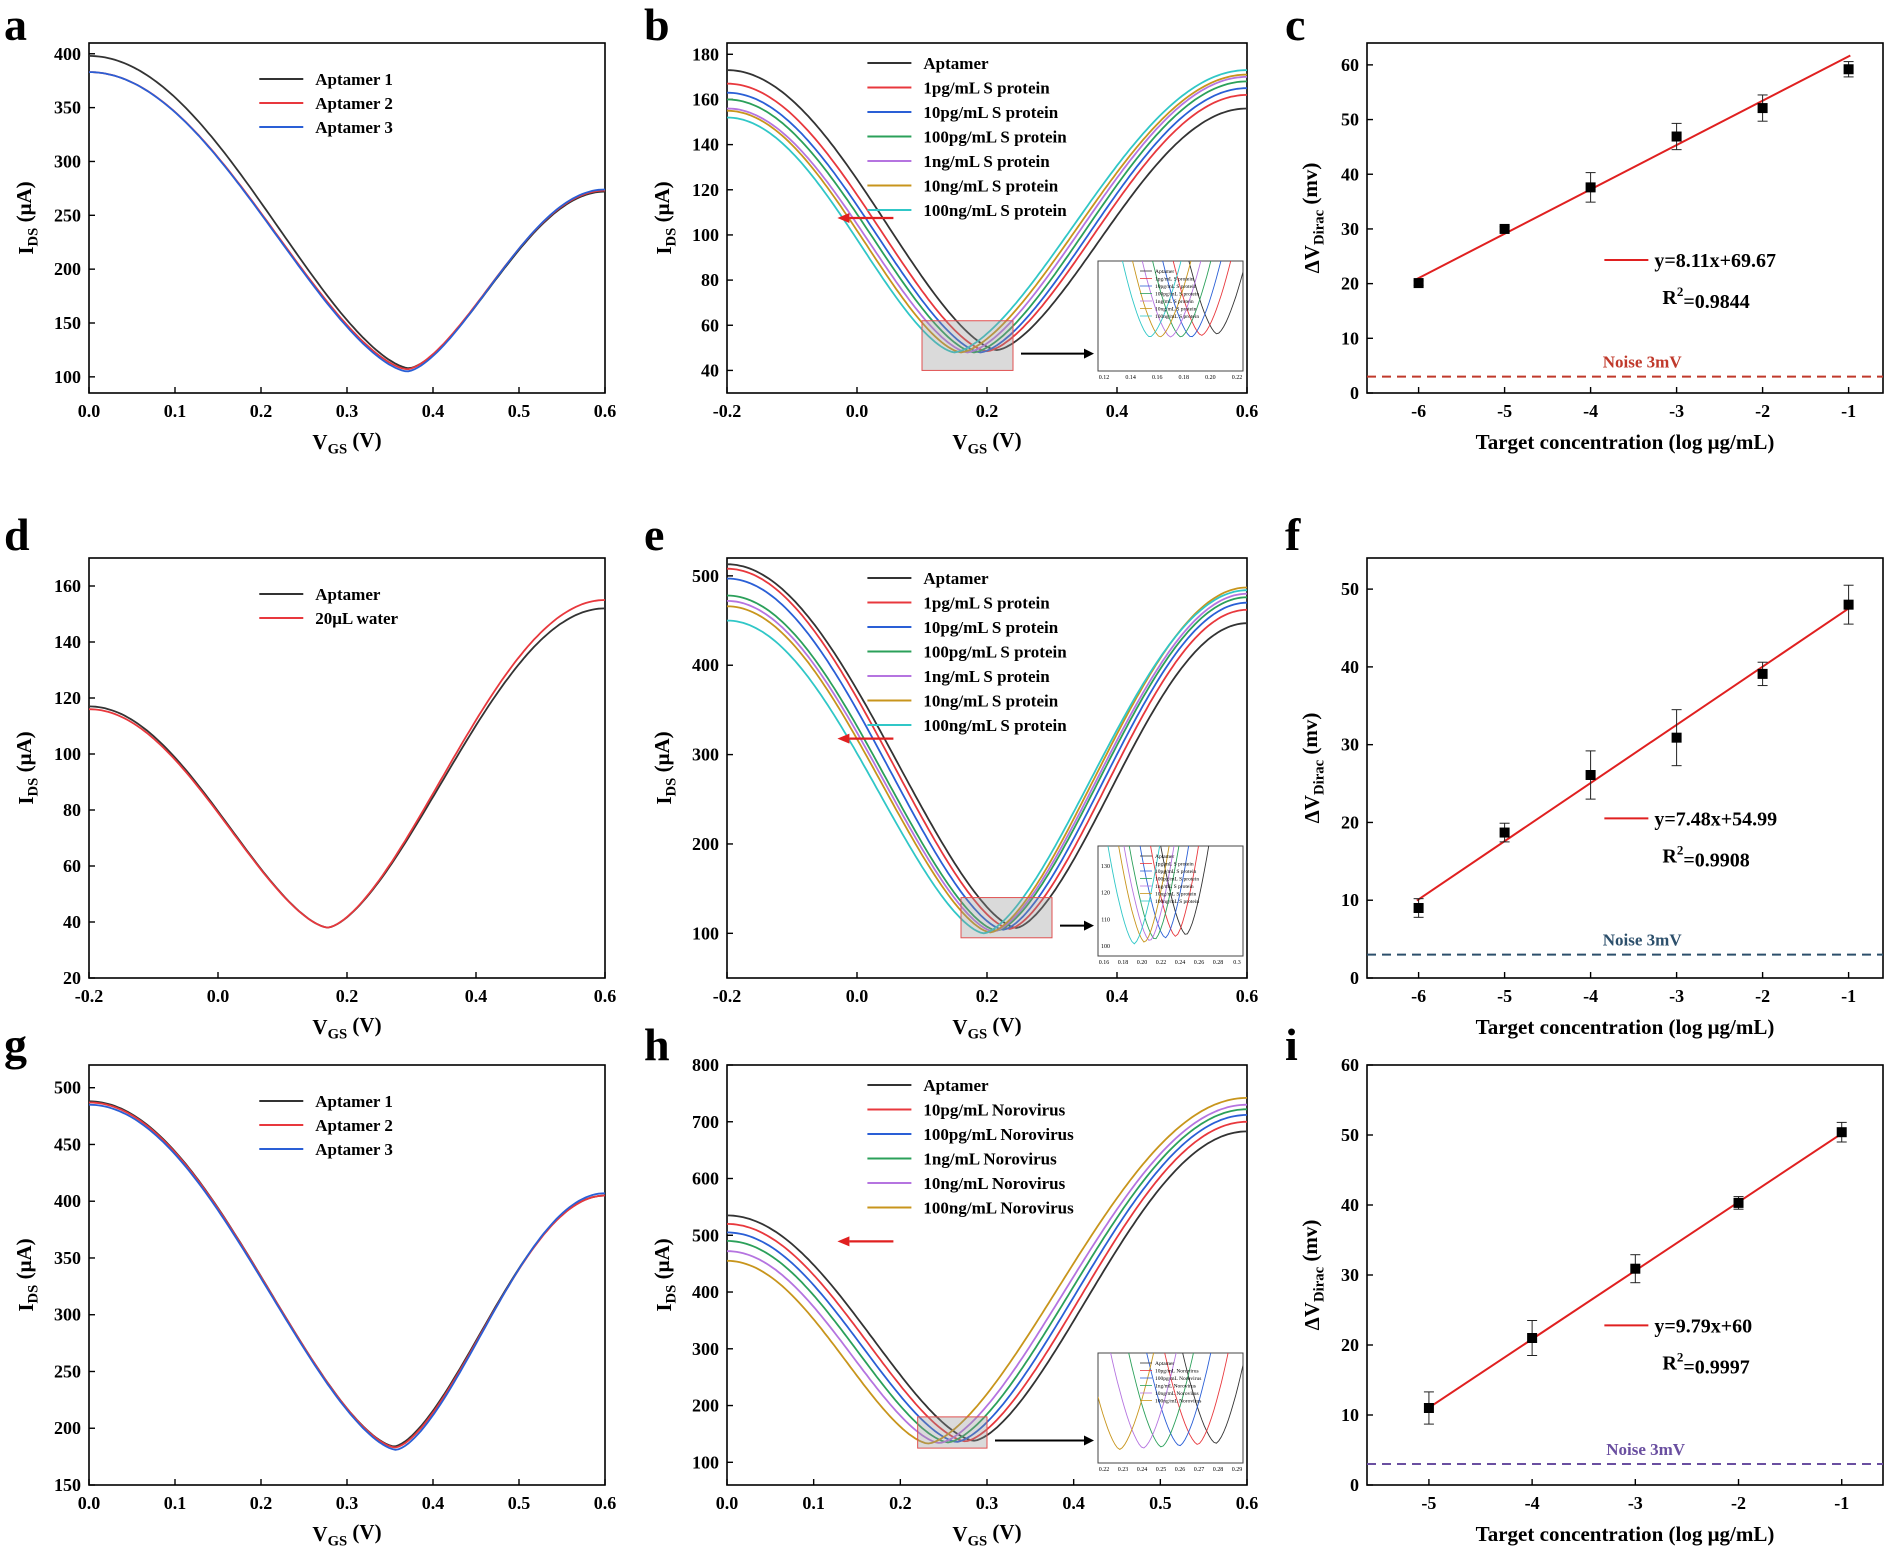  Describe the element at coordinates (67, 108) in the screenshot. I see `y-tick-label: 350` at that location.